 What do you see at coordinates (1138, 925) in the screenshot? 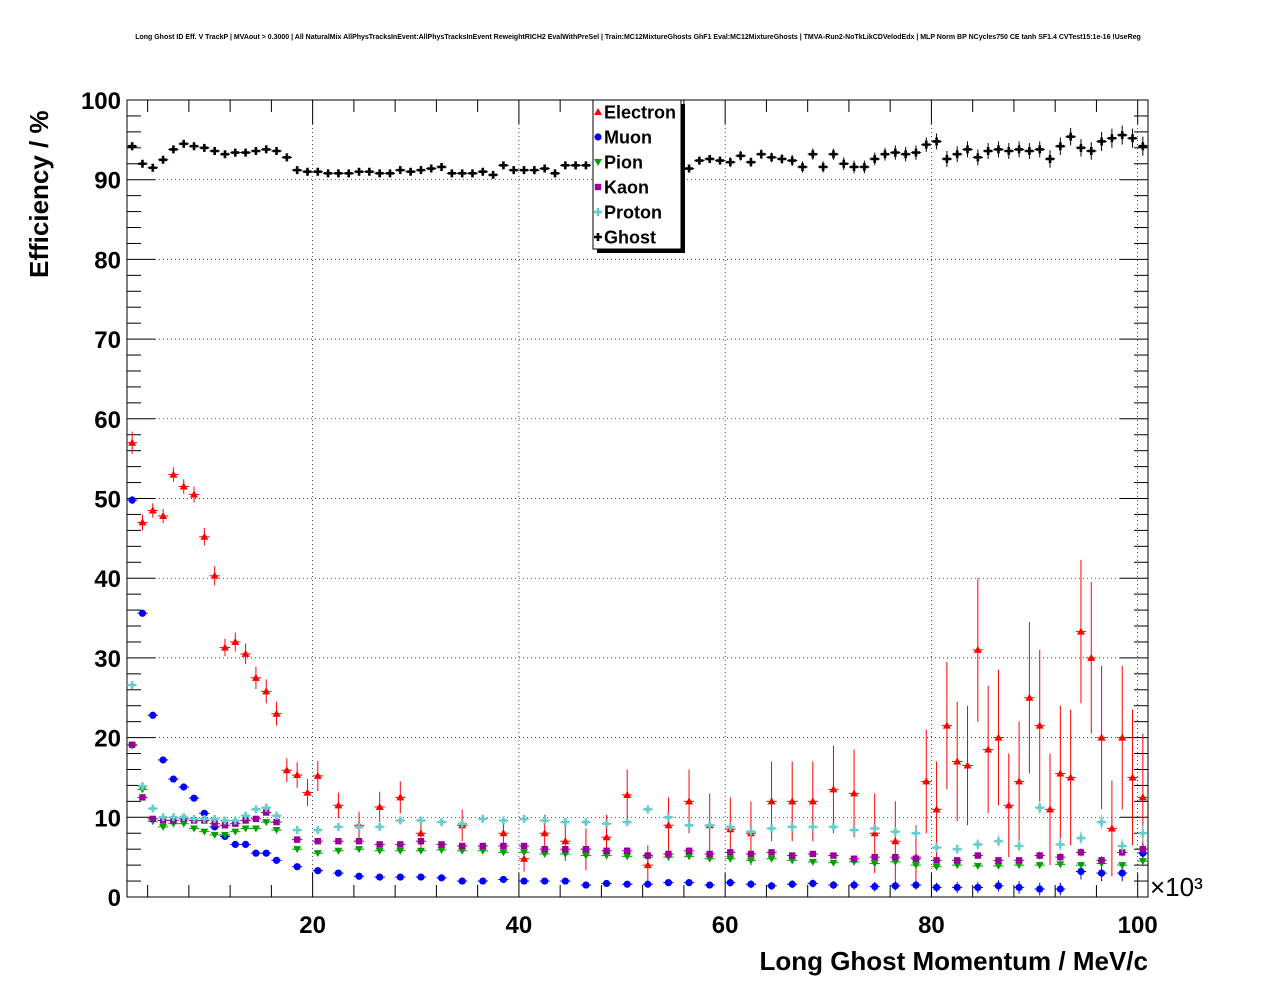
I see `x-tick-label: 100` at bounding box center [1138, 925].